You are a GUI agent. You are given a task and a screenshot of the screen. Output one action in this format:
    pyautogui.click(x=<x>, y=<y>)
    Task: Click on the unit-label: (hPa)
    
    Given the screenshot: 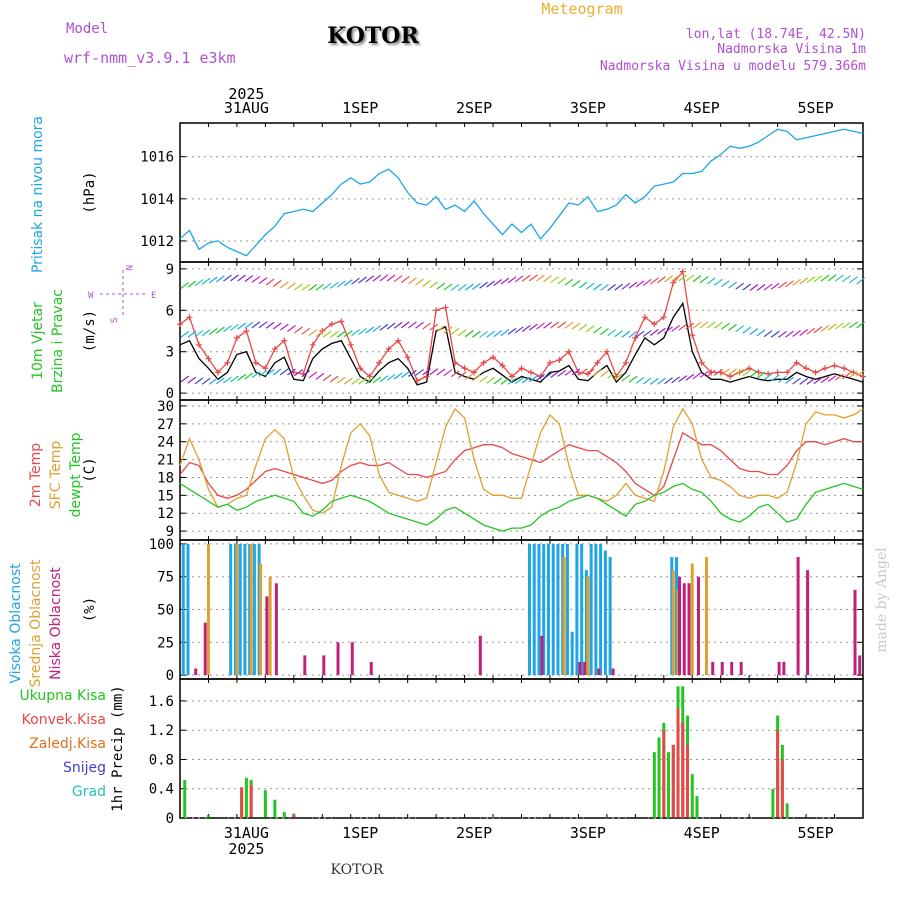 What is the action you would take?
    pyautogui.click(x=90, y=192)
    